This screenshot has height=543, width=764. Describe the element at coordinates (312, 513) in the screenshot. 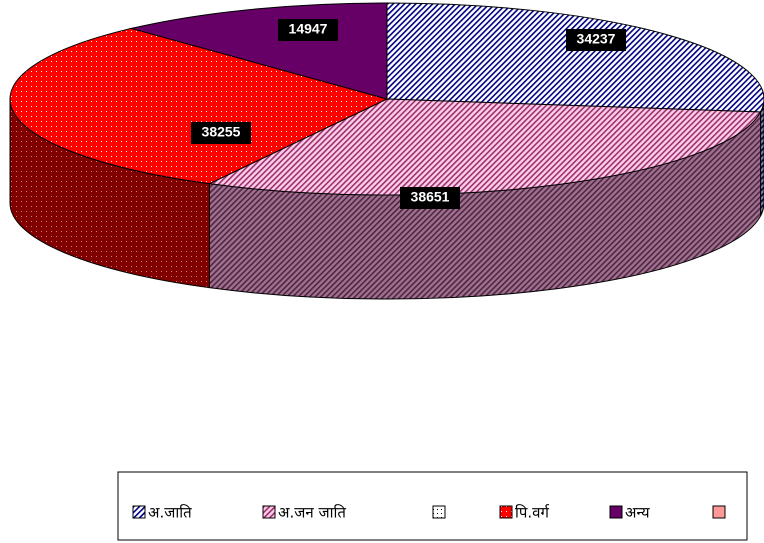

I see `legend-label: अ.जन जाति` at that location.